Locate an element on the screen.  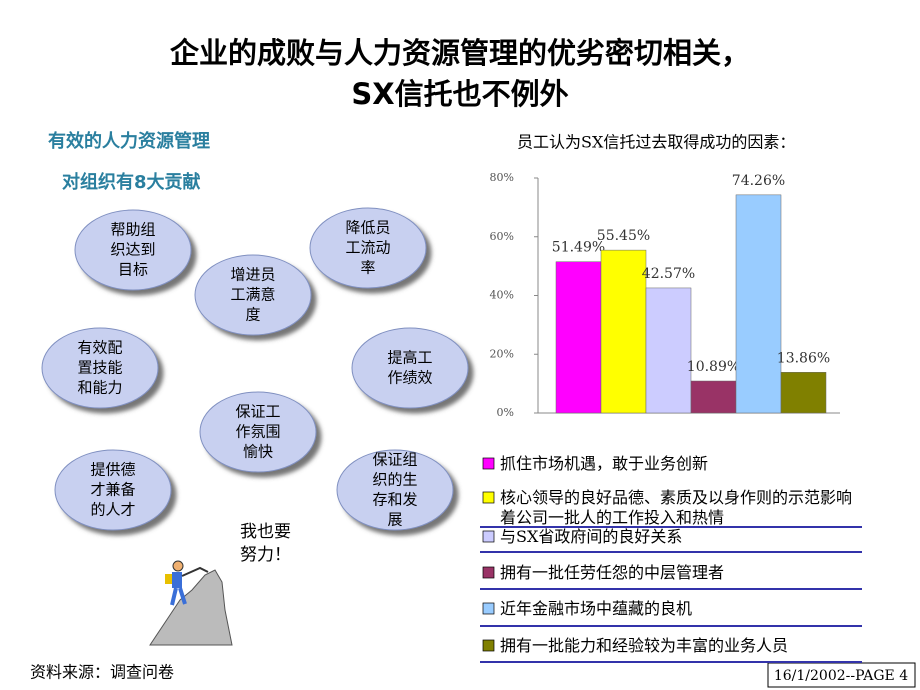
bubble-text: 作氛围 is located at coordinates (257, 432).